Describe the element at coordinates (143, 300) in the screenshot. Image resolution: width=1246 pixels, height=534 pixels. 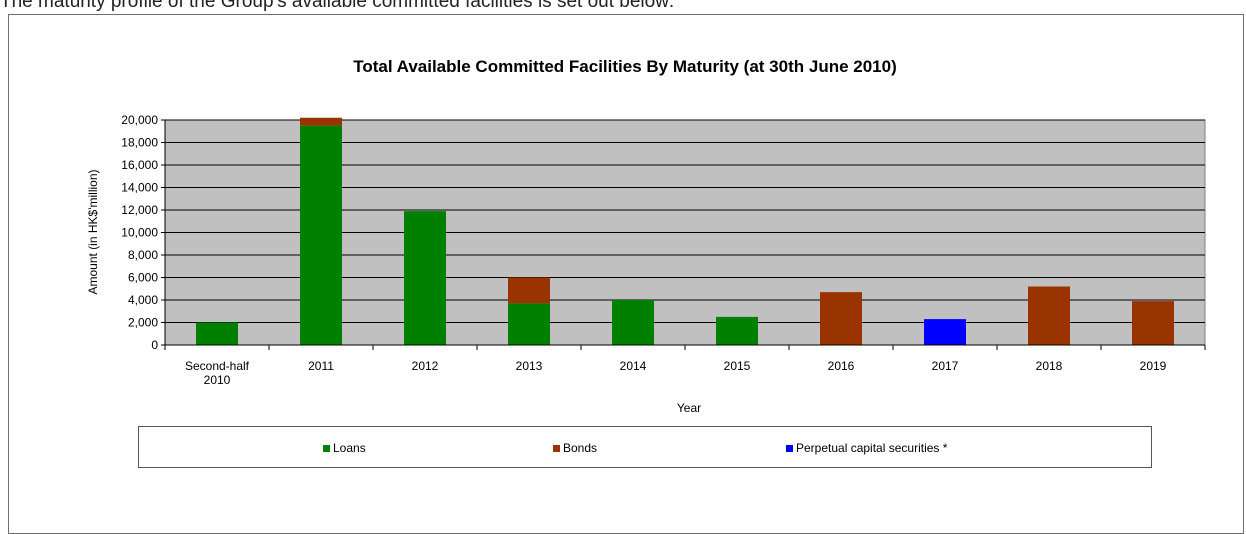
I see `y-tick-label: 4,000` at that location.